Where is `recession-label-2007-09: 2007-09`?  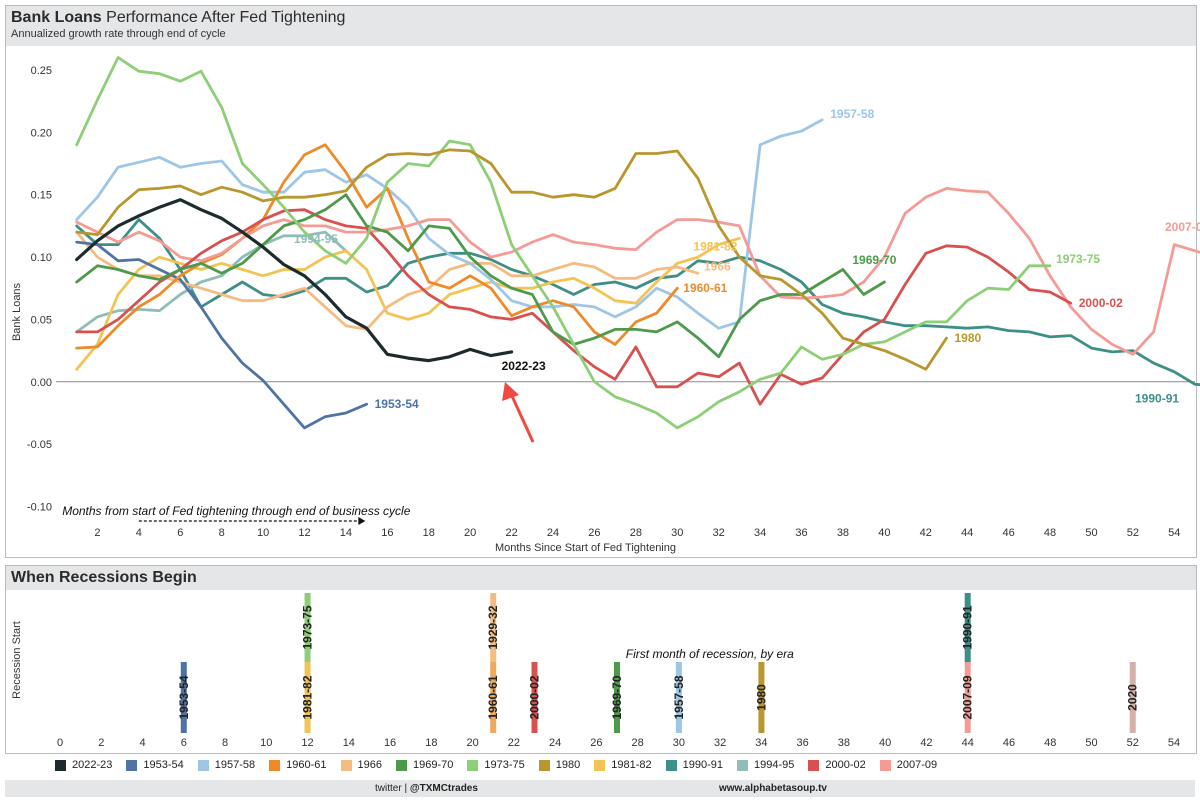 recession-label-2007-09: 2007-09 is located at coordinates (968, 697).